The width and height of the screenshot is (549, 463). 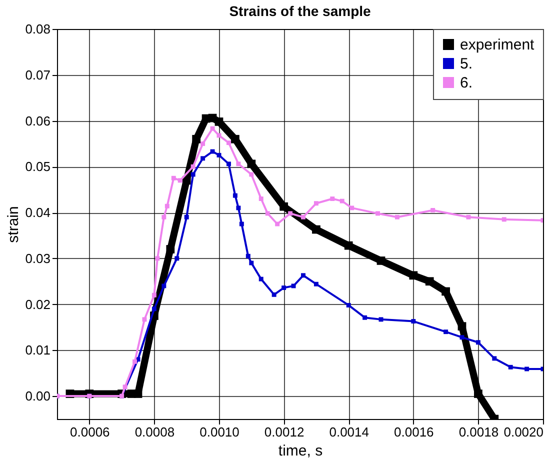 I want to click on x-tick-label: 0.0016, so click(x=414, y=432).